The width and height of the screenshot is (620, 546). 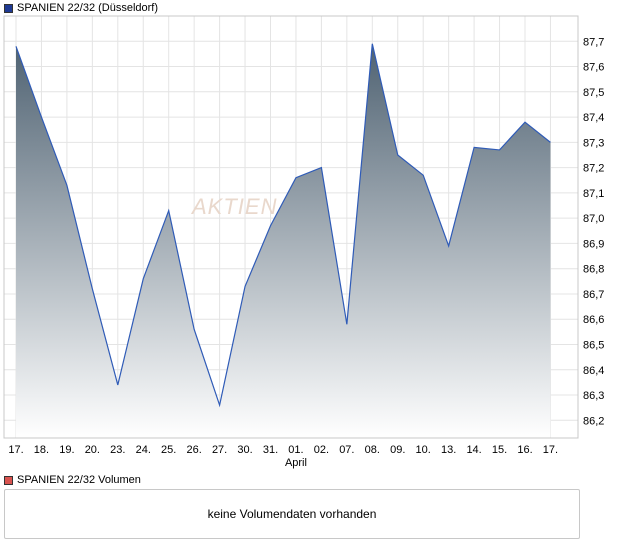 What do you see at coordinates (593, 421) in the screenshot?
I see `y-tick-label: 86,2` at bounding box center [593, 421].